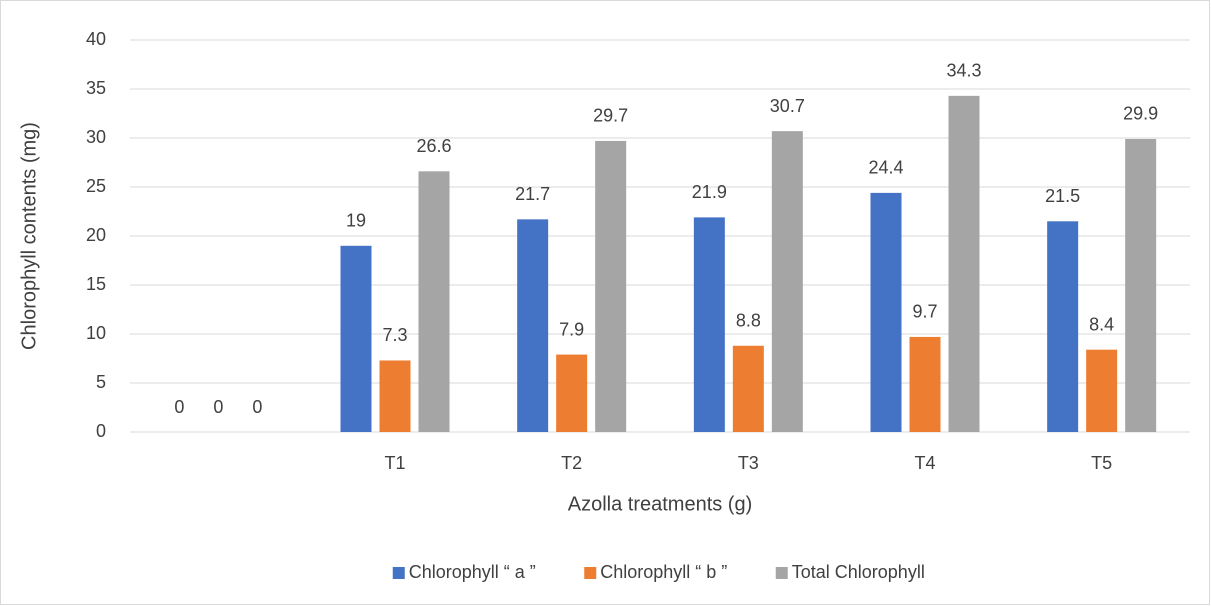  I want to click on y-tick-label: 0, so click(101, 431).